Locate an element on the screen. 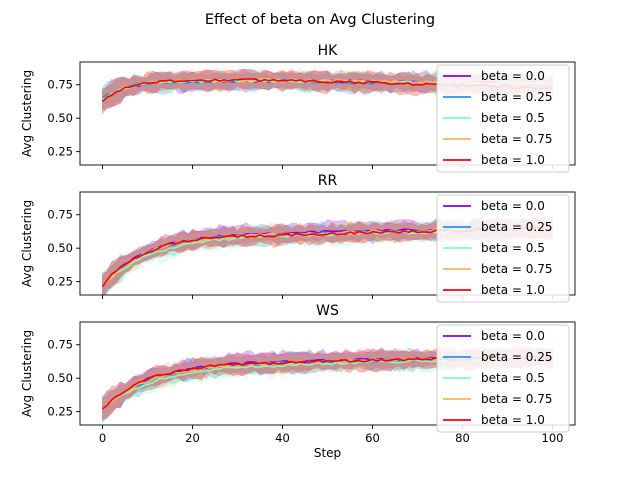  xtick-label: 80 is located at coordinates (462, 438).